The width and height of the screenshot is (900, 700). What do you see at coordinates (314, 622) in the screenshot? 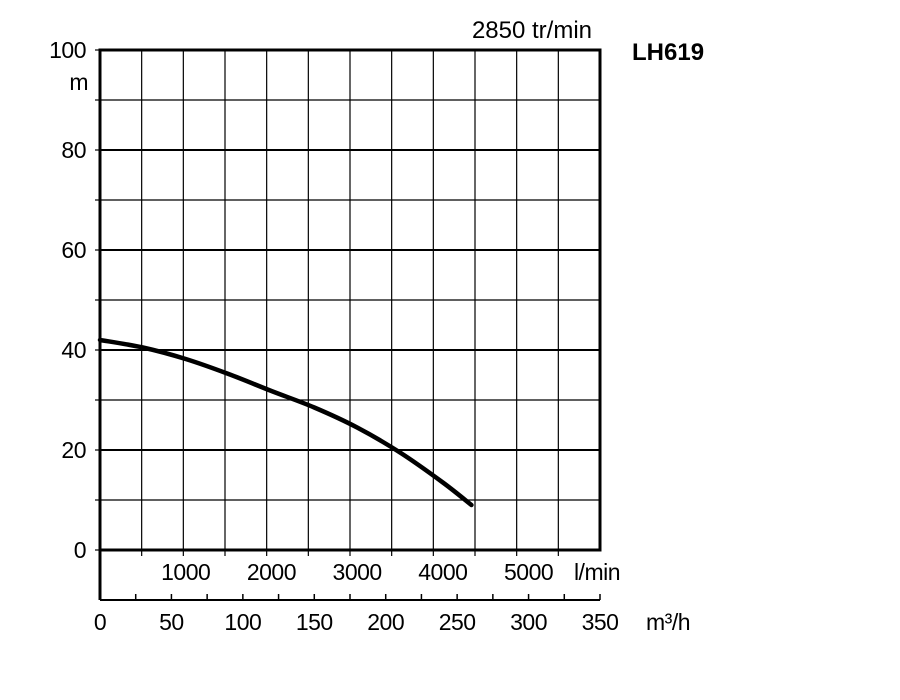
I see `x-tick-label: 150` at bounding box center [314, 622].